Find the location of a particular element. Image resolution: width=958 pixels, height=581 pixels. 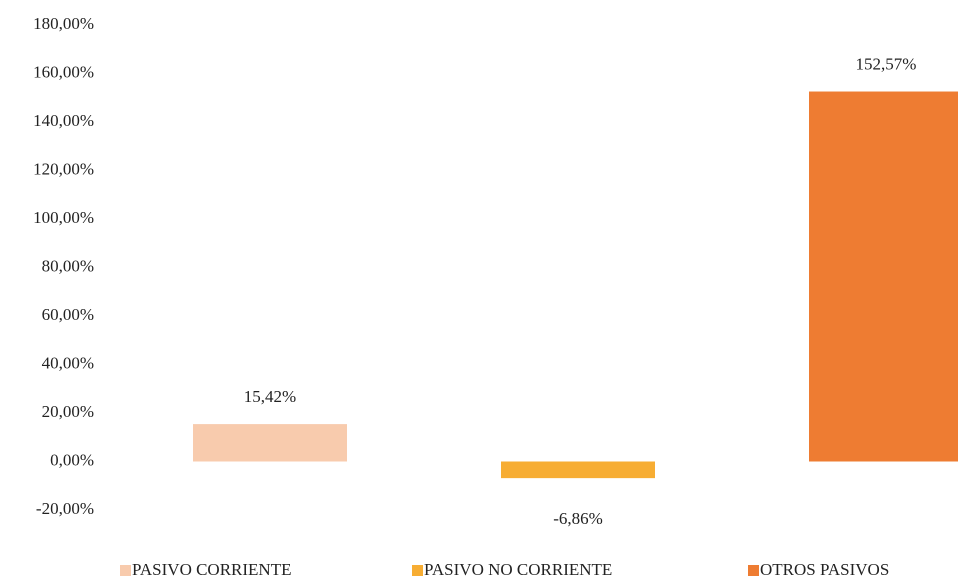

data-label: -6,86% is located at coordinates (578, 518).